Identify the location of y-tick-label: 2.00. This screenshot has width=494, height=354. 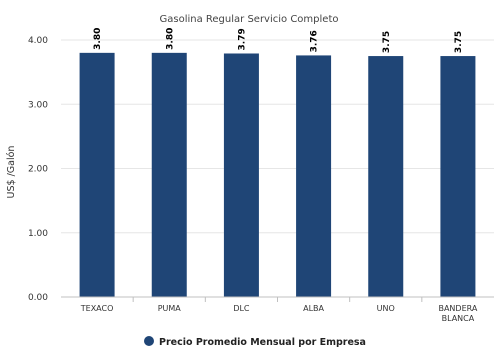
(38, 170).